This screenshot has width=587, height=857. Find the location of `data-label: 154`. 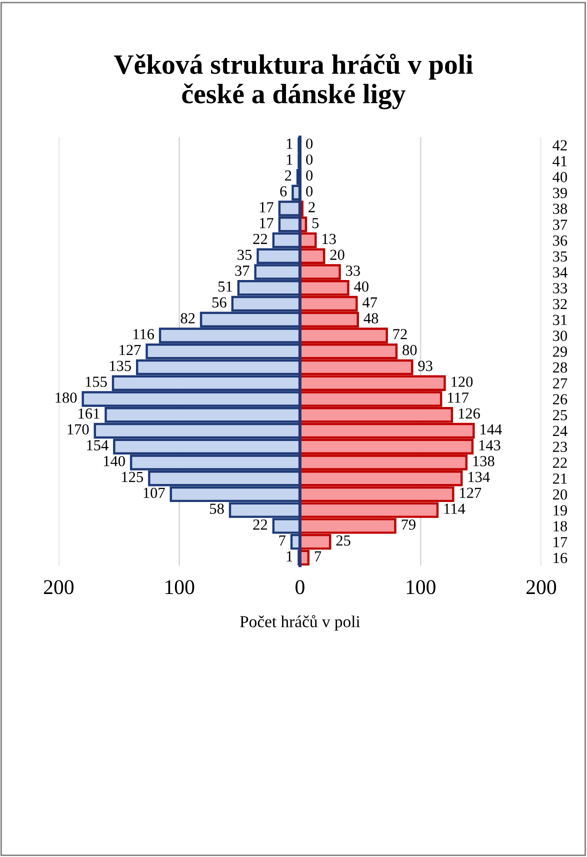

data-label: 154 is located at coordinates (97, 445).